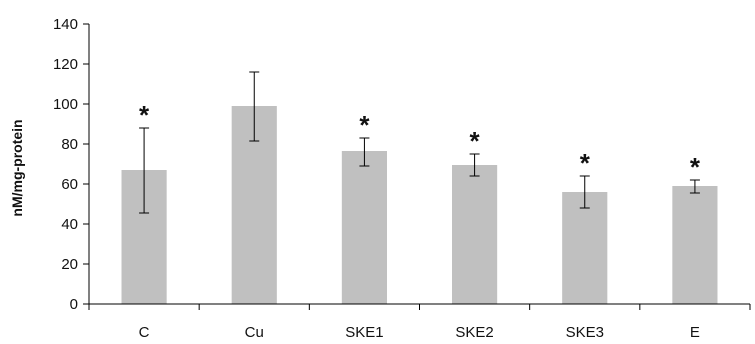  Describe the element at coordinates (419, 322) in the screenshot. I see `x-axis: C Cu SKE1 SKE2 SKE3 E` at that location.